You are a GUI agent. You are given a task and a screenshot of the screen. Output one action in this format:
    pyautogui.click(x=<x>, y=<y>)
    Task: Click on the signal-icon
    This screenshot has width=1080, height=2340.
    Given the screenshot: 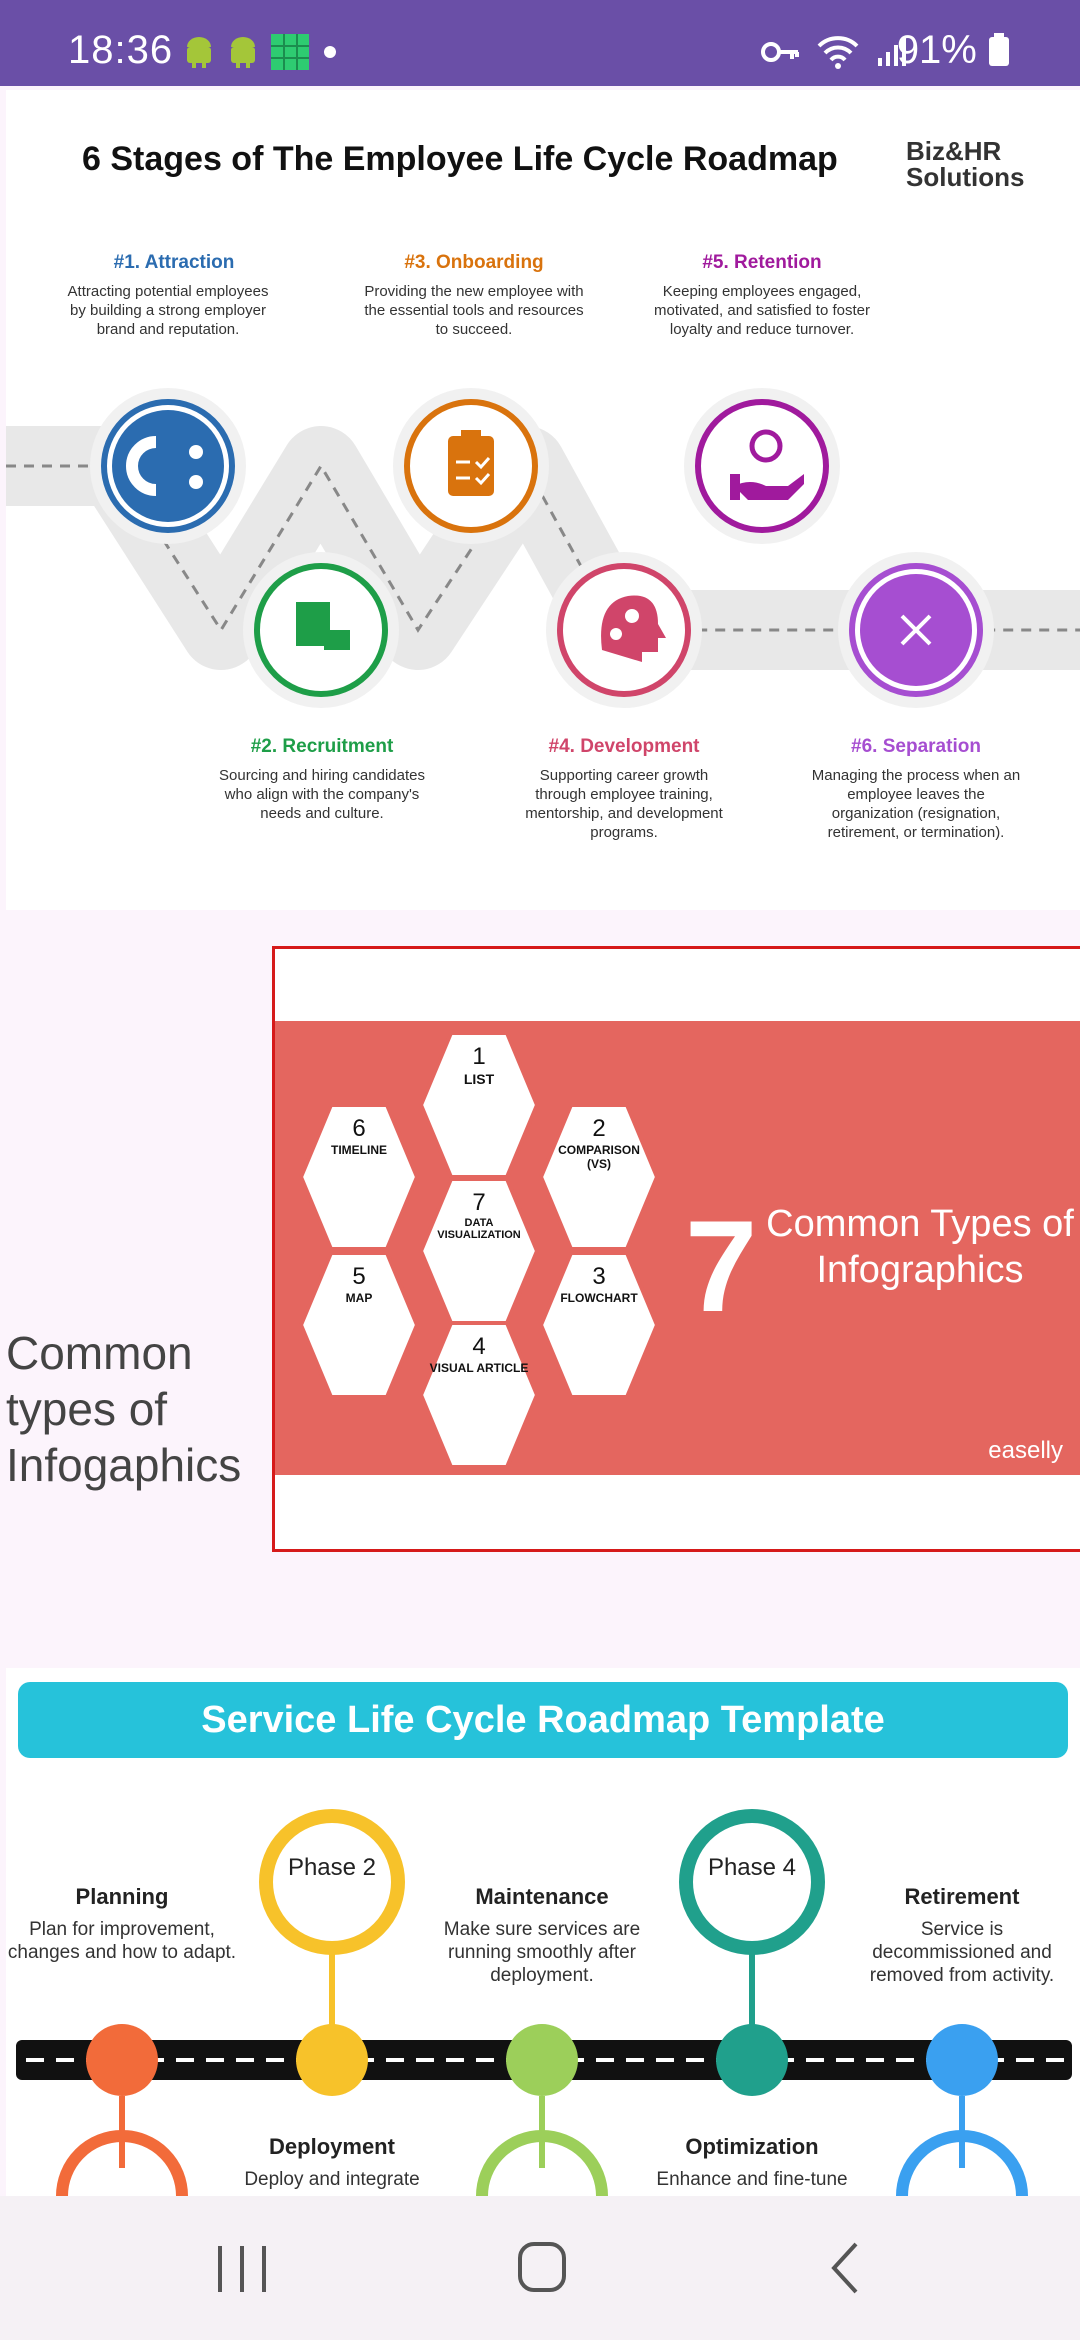 What is the action you would take?
    pyautogui.click(x=892, y=54)
    